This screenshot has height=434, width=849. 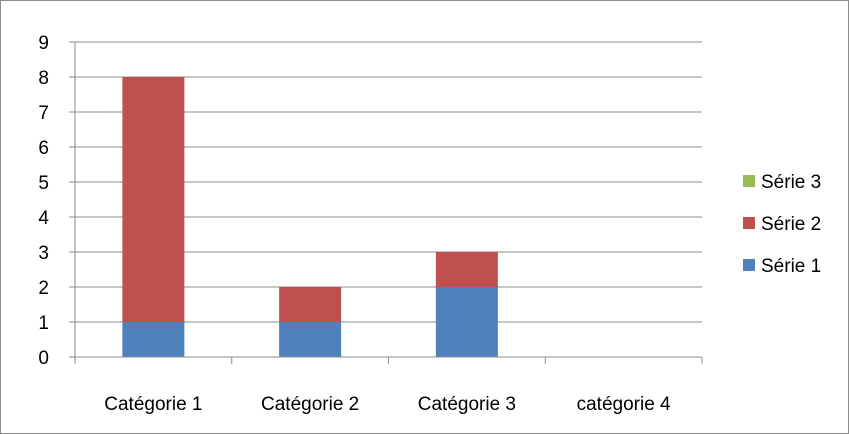 I want to click on y-tick-label: 3, so click(x=43, y=253).